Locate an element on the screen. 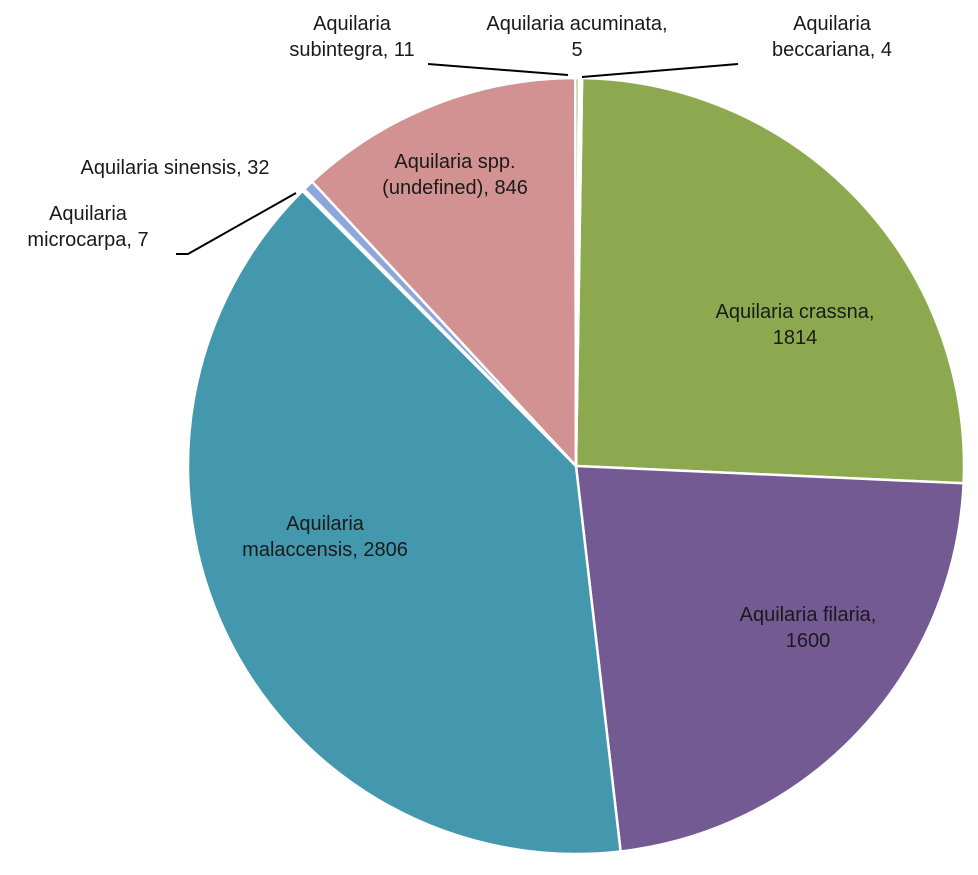 This screenshot has height=875, width=978. slice-label: Aquilaria subintegra, 11 is located at coordinates (351, 37).